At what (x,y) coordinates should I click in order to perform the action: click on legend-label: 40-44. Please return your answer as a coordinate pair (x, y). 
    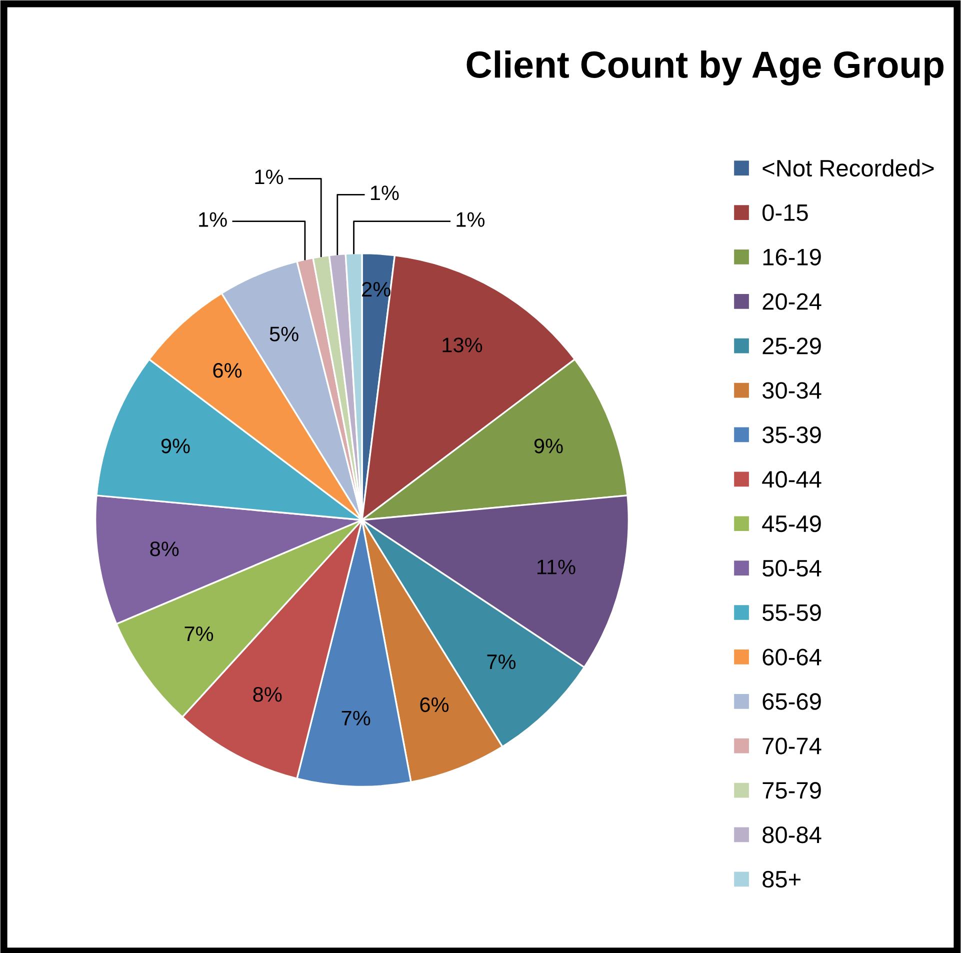
    Looking at the image, I should click on (792, 479).